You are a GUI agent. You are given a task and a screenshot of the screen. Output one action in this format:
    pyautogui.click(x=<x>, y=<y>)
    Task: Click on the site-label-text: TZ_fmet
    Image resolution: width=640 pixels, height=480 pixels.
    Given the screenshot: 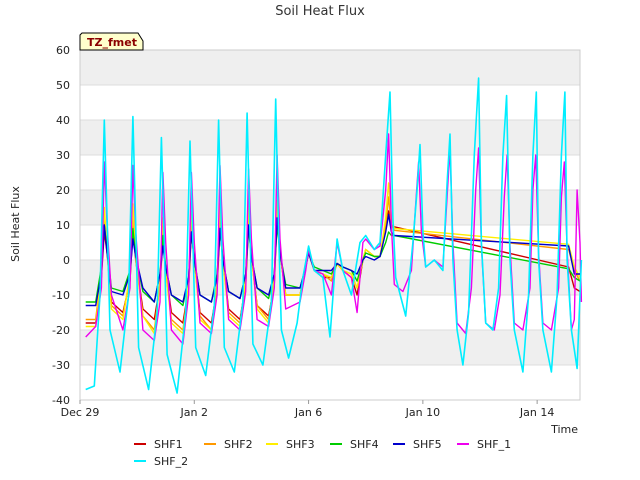 What is the action you would take?
    pyautogui.click(x=112, y=42)
    